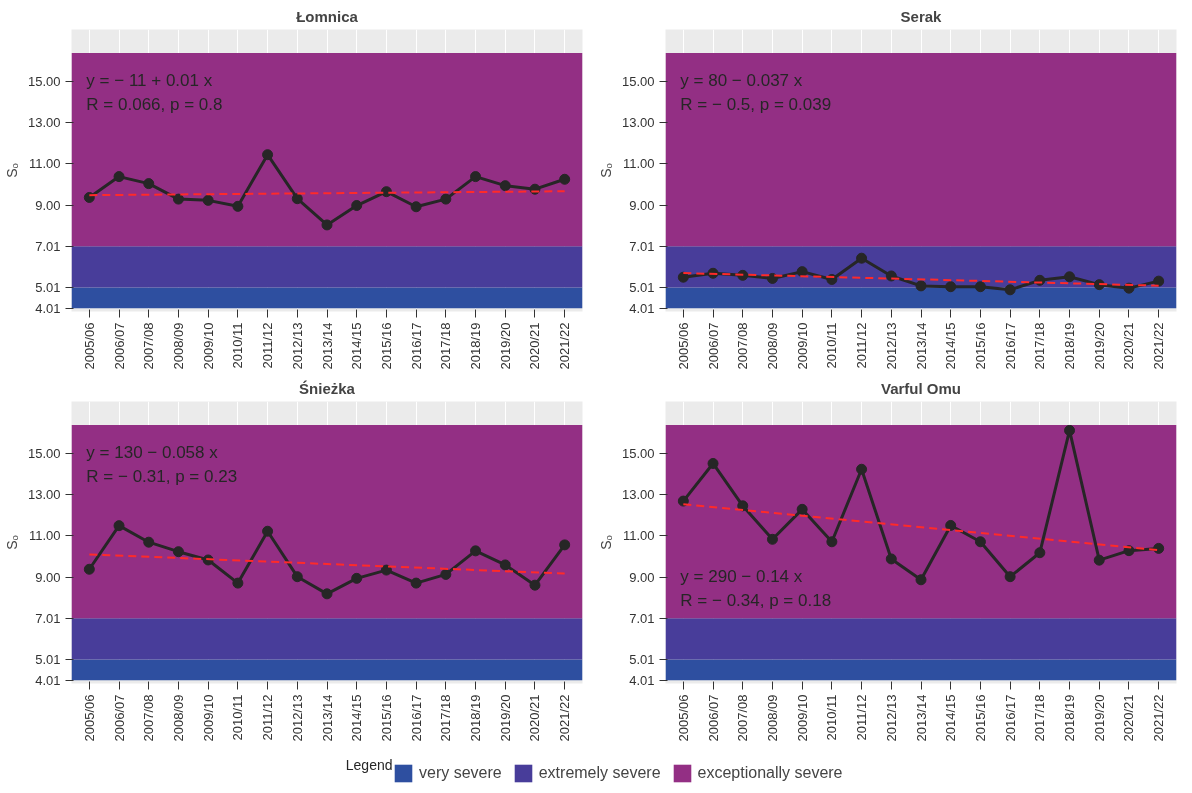  I want to click on legend-label: extremely severe, so click(599, 773).